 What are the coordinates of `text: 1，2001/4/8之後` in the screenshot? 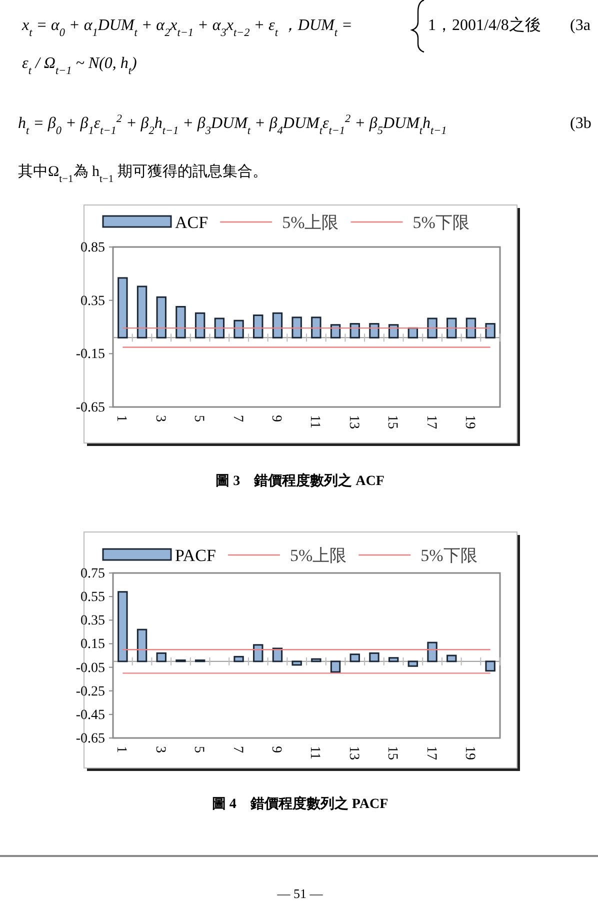 It's located at (484, 25).